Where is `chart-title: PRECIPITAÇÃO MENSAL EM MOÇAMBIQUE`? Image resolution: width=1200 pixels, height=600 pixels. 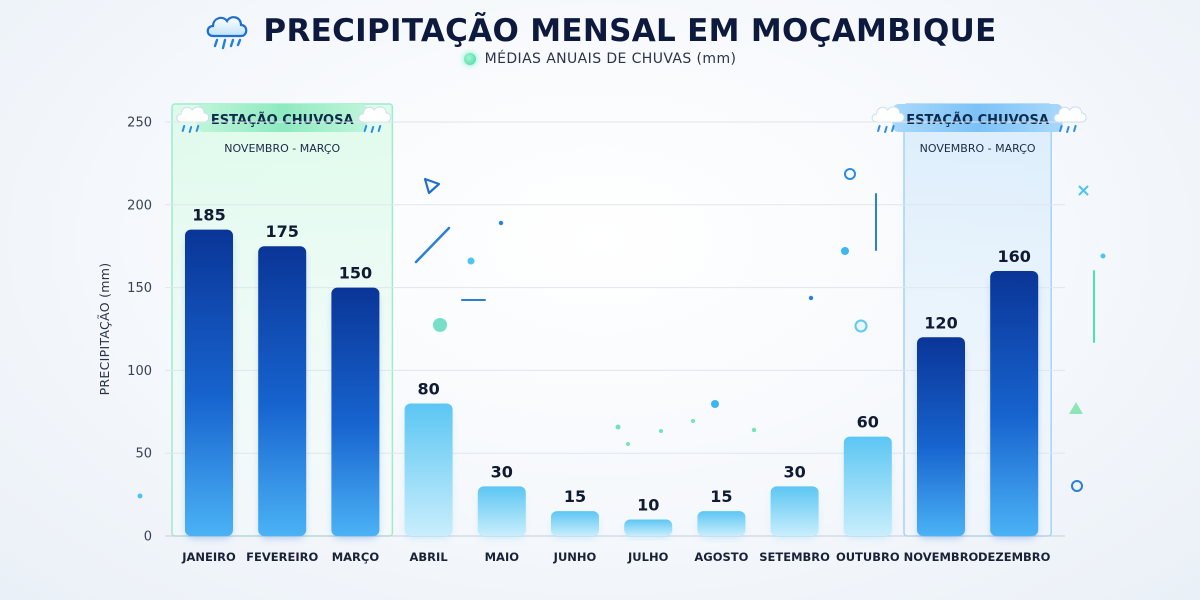
chart-title: PRECIPITAÇÃO MENSAL EM MOÇAMBIQUE is located at coordinates (630, 31).